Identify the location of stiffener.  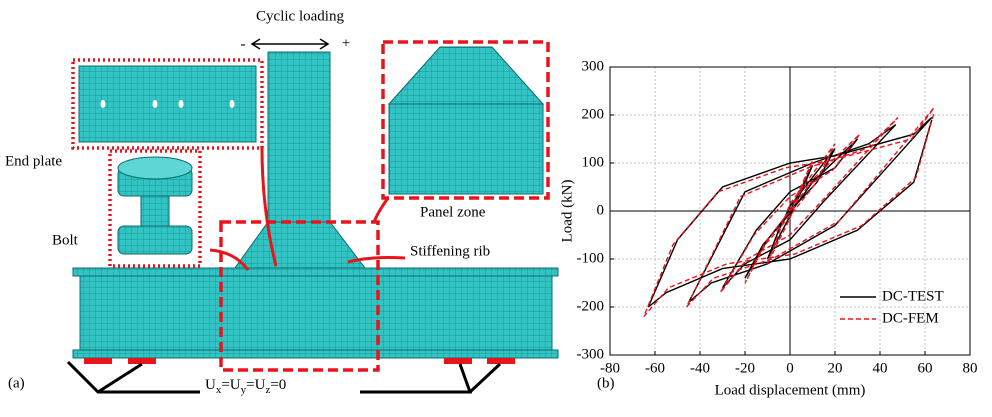
(300, 247).